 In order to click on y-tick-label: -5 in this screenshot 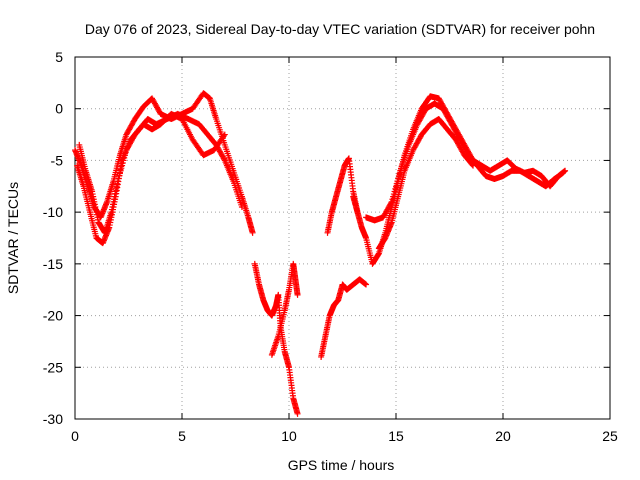, I will do `click(57, 160)`.